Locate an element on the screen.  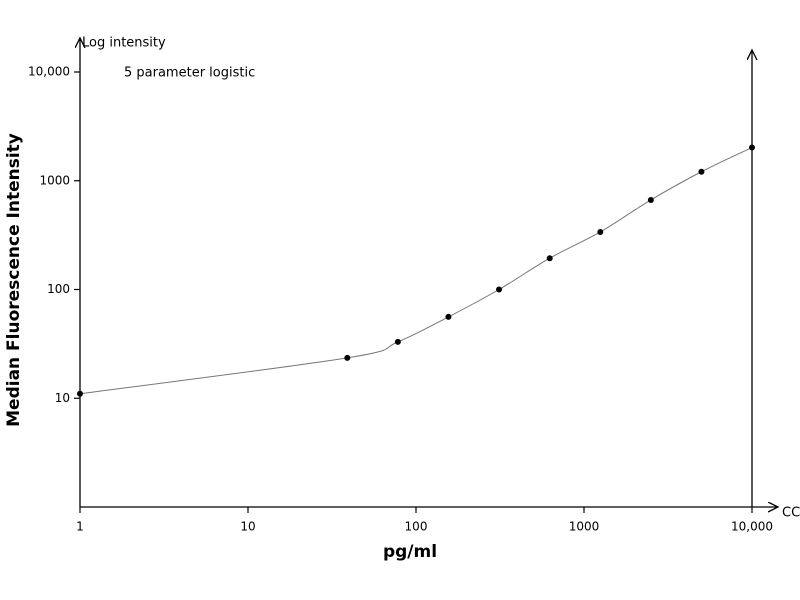
x-tick-label: 10,000 is located at coordinates (752, 527).